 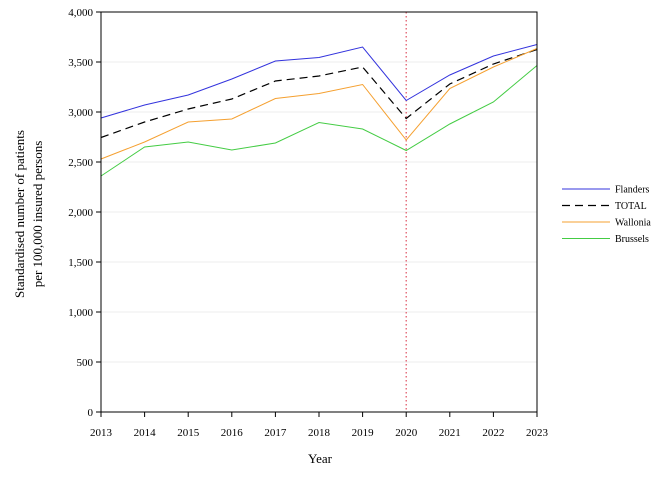 I want to click on series-line-flanders, so click(x=319, y=81).